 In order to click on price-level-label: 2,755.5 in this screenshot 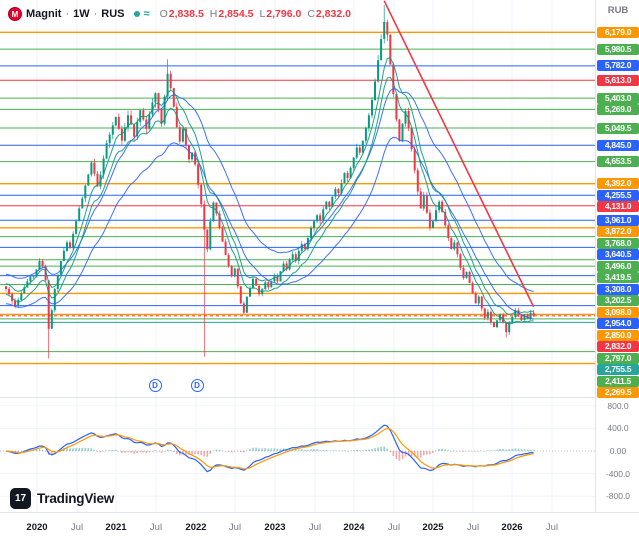, I will do `click(618, 370)`.